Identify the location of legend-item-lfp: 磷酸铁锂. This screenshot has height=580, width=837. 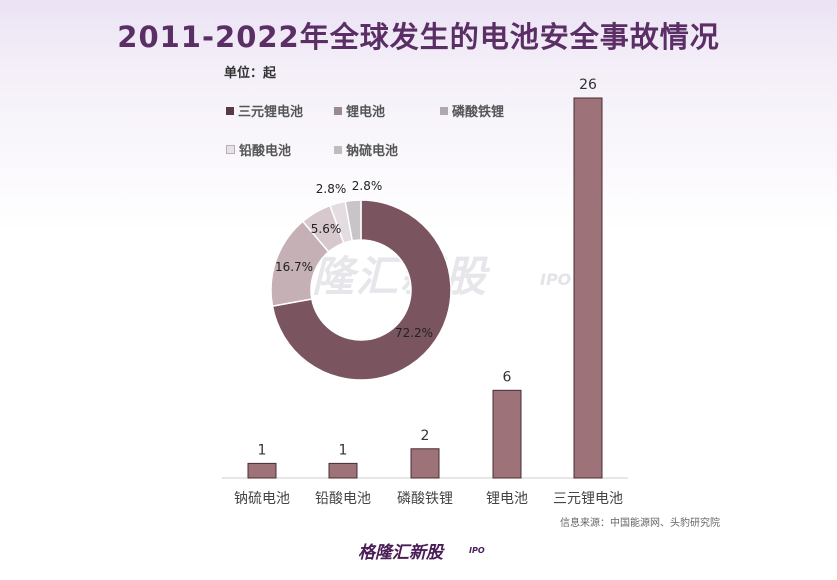
(472, 110).